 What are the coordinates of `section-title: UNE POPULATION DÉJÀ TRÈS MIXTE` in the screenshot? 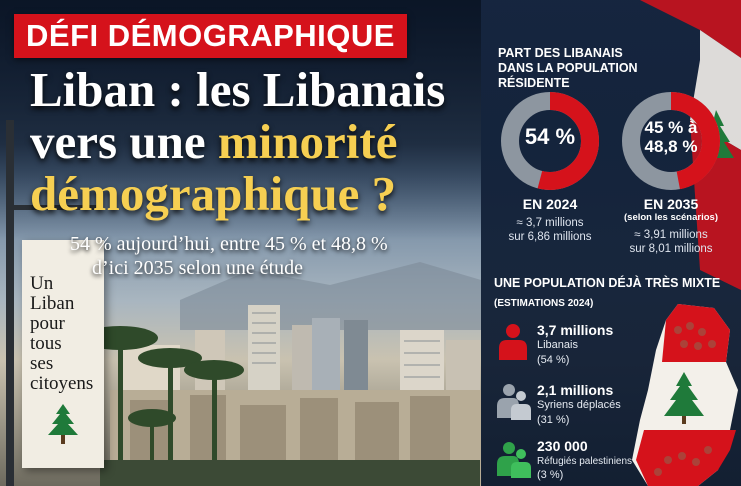 It's located at (607, 283).